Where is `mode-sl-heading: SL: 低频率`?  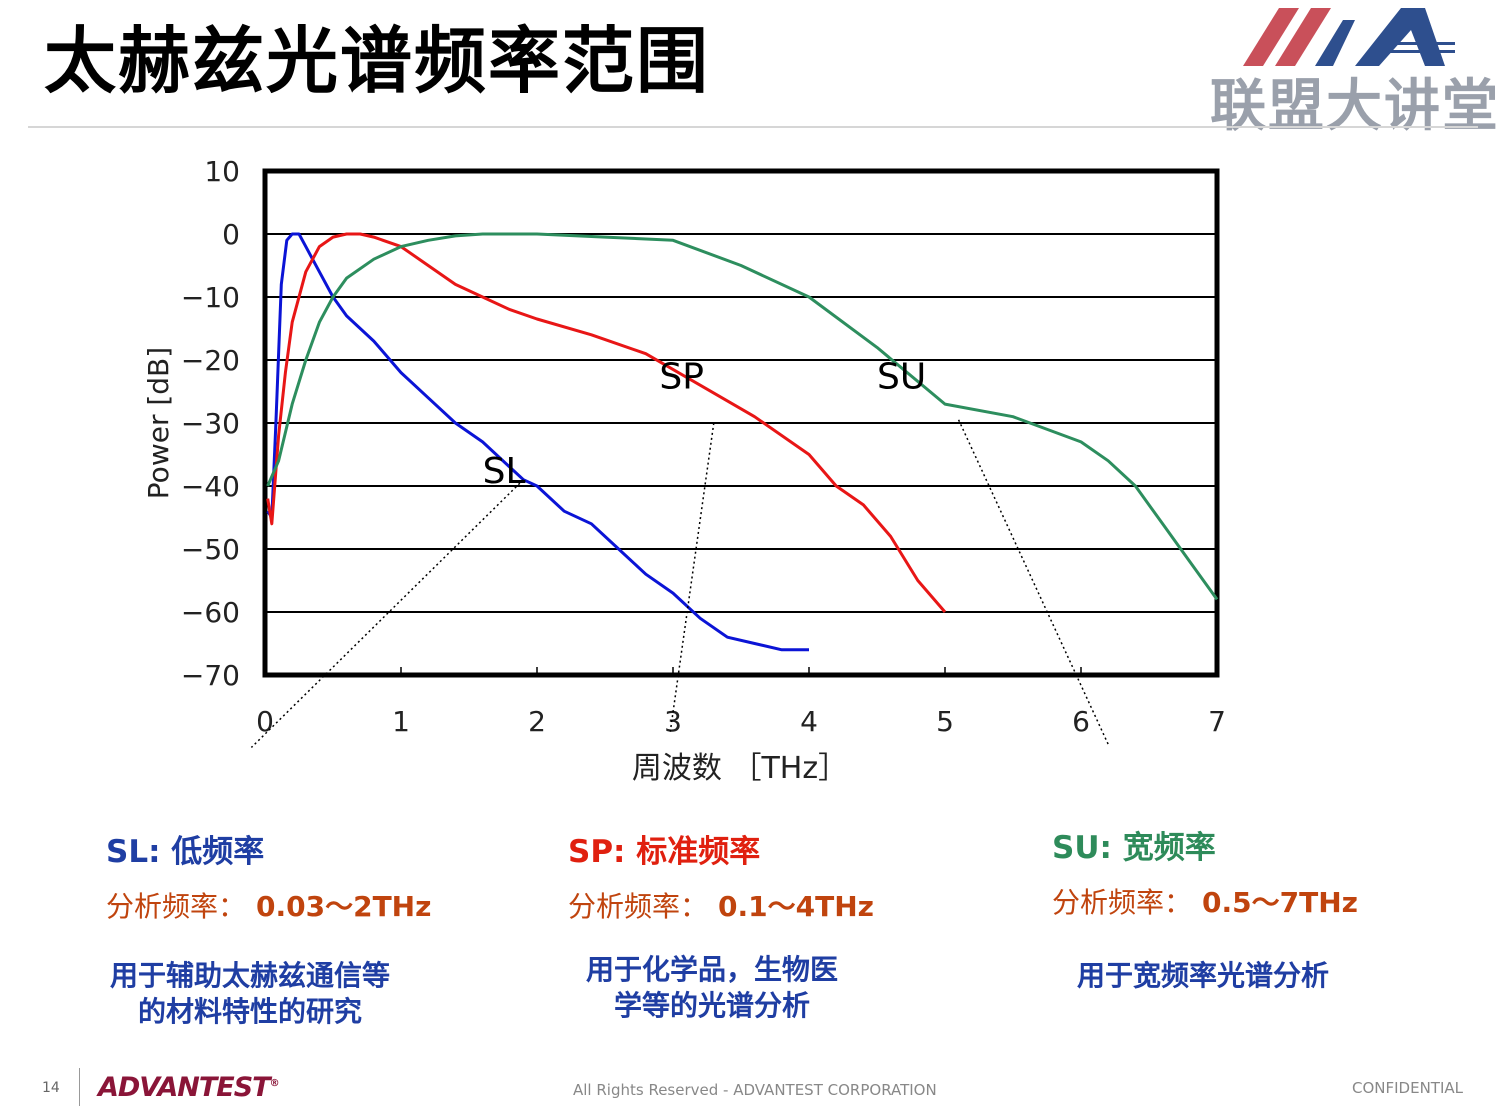 mode-sl-heading: SL: 低频率 is located at coordinates (185, 852).